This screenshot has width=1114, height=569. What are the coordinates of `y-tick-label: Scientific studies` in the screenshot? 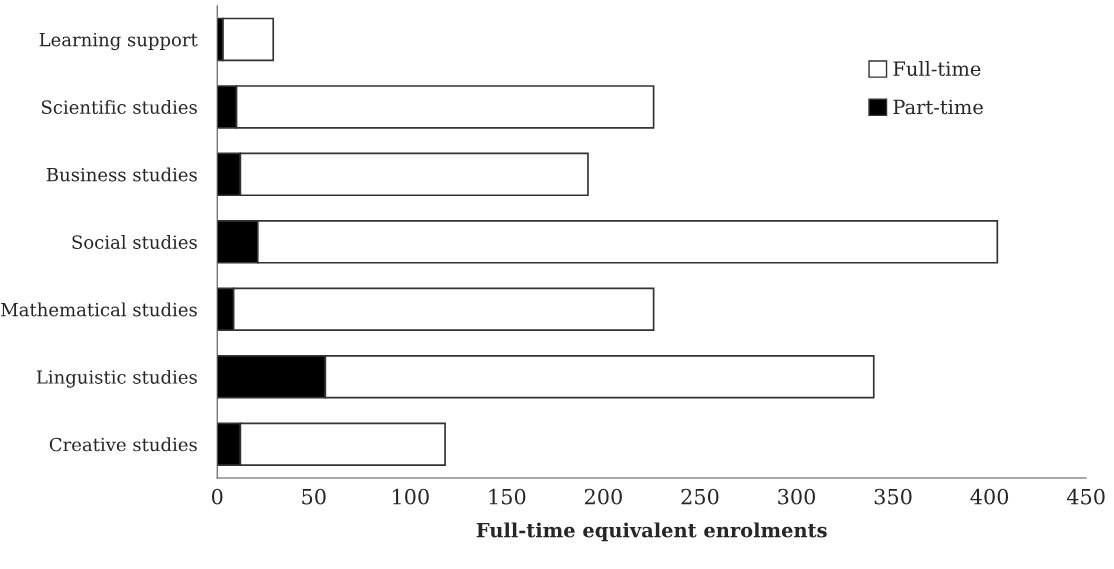 It's located at (119, 107).